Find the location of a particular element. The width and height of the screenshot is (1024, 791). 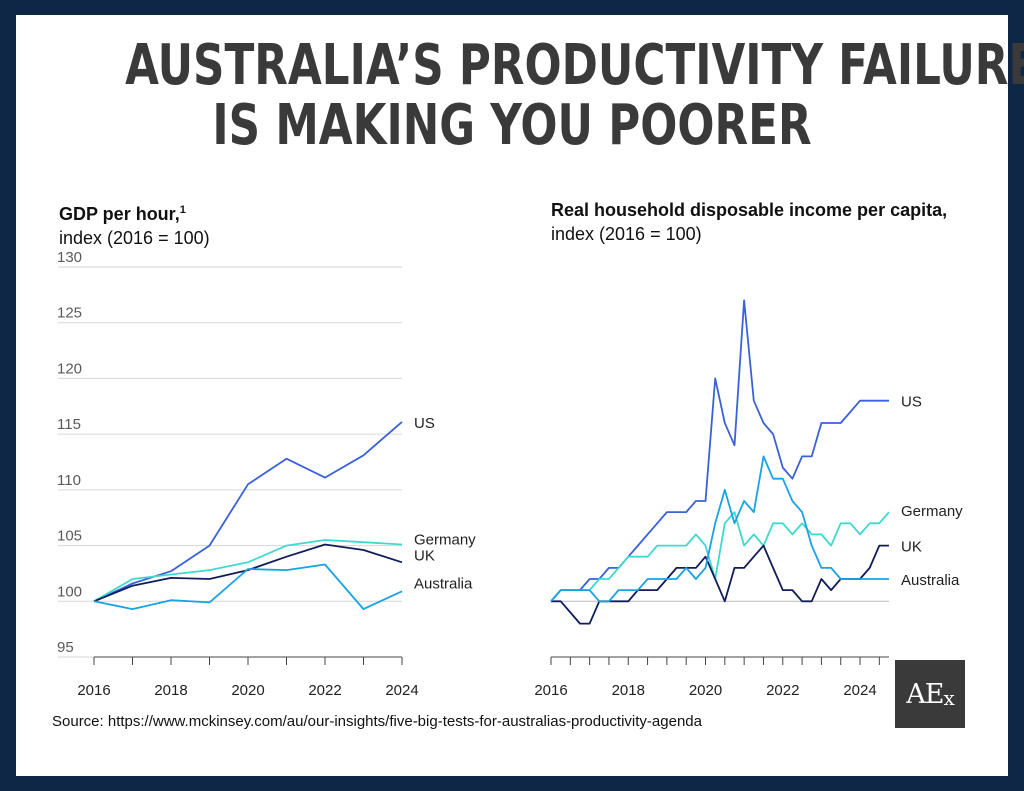

left-chart-title-block: GDP per hour,1 index (2016 = 100) is located at coordinates (134, 224).